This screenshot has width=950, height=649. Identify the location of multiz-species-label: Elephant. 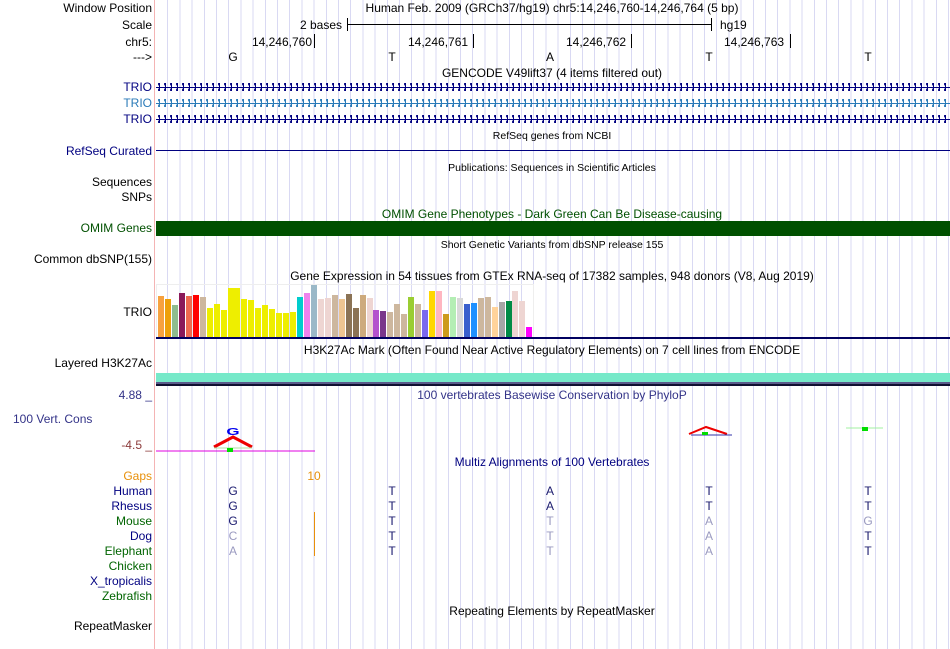
(128, 551).